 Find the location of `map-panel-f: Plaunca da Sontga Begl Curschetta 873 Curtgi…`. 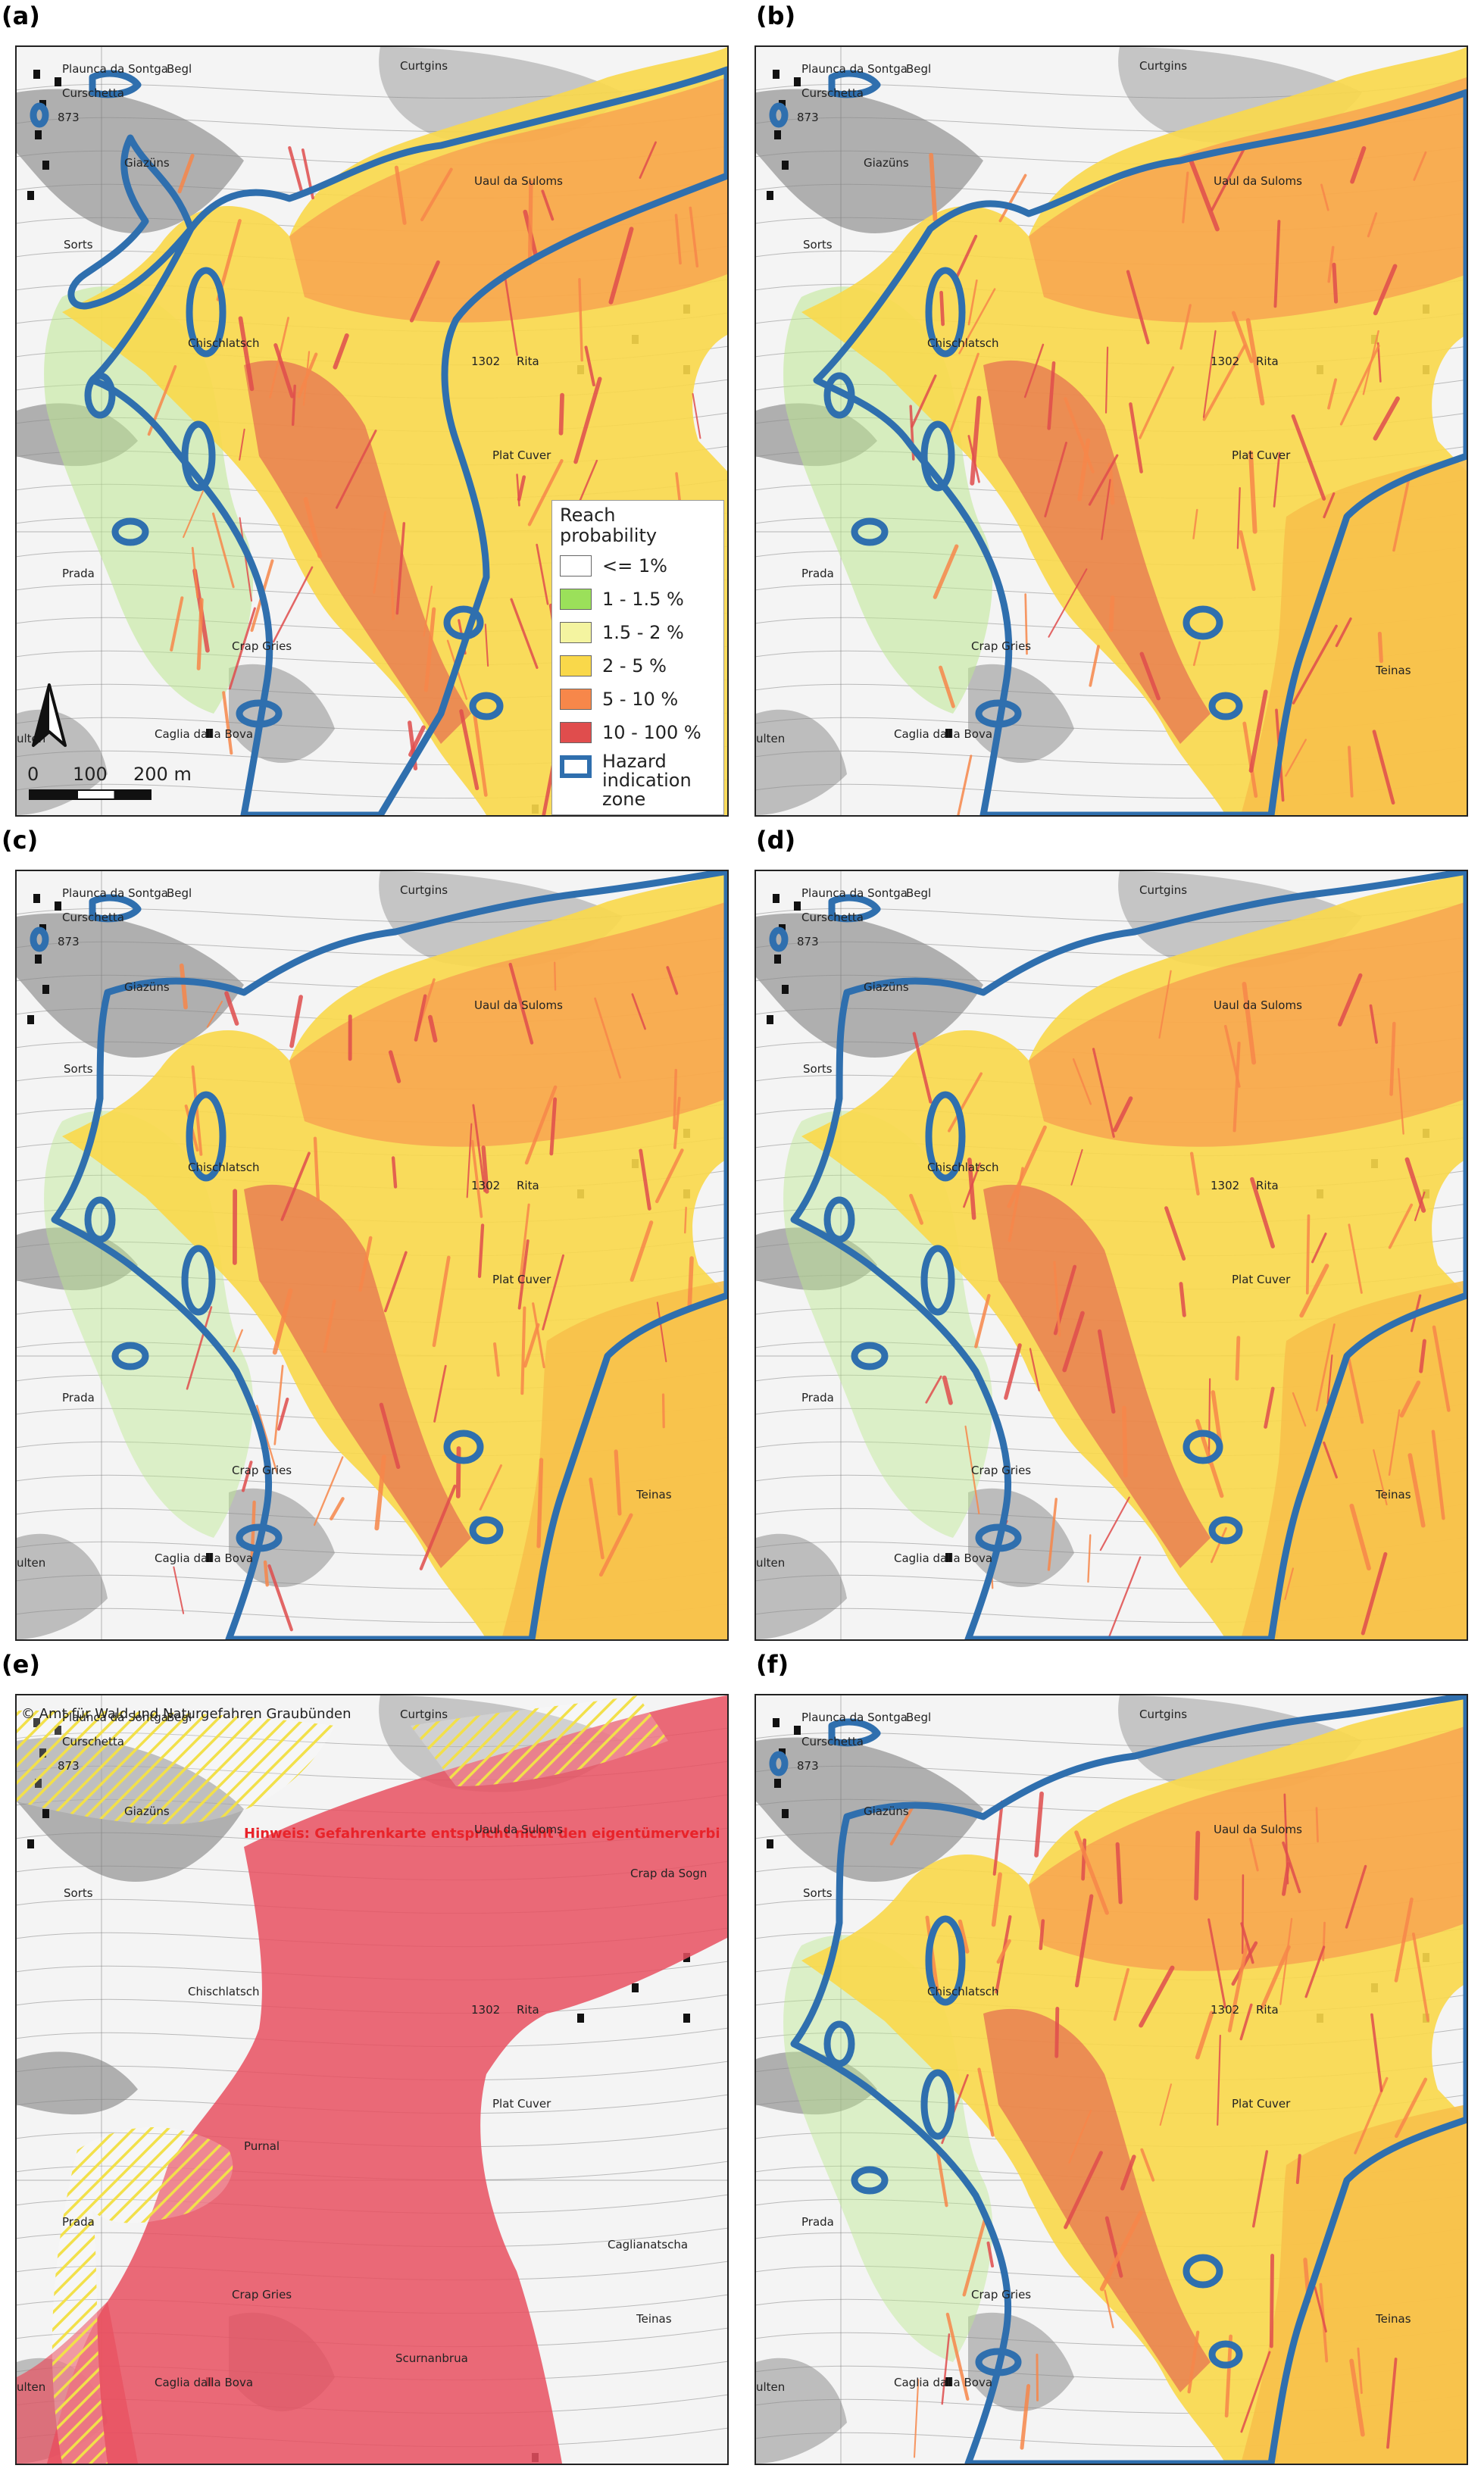

map-panel-f: Plaunca da Sontga Begl Curschetta 873 Curtgi… is located at coordinates (1111, 2079).